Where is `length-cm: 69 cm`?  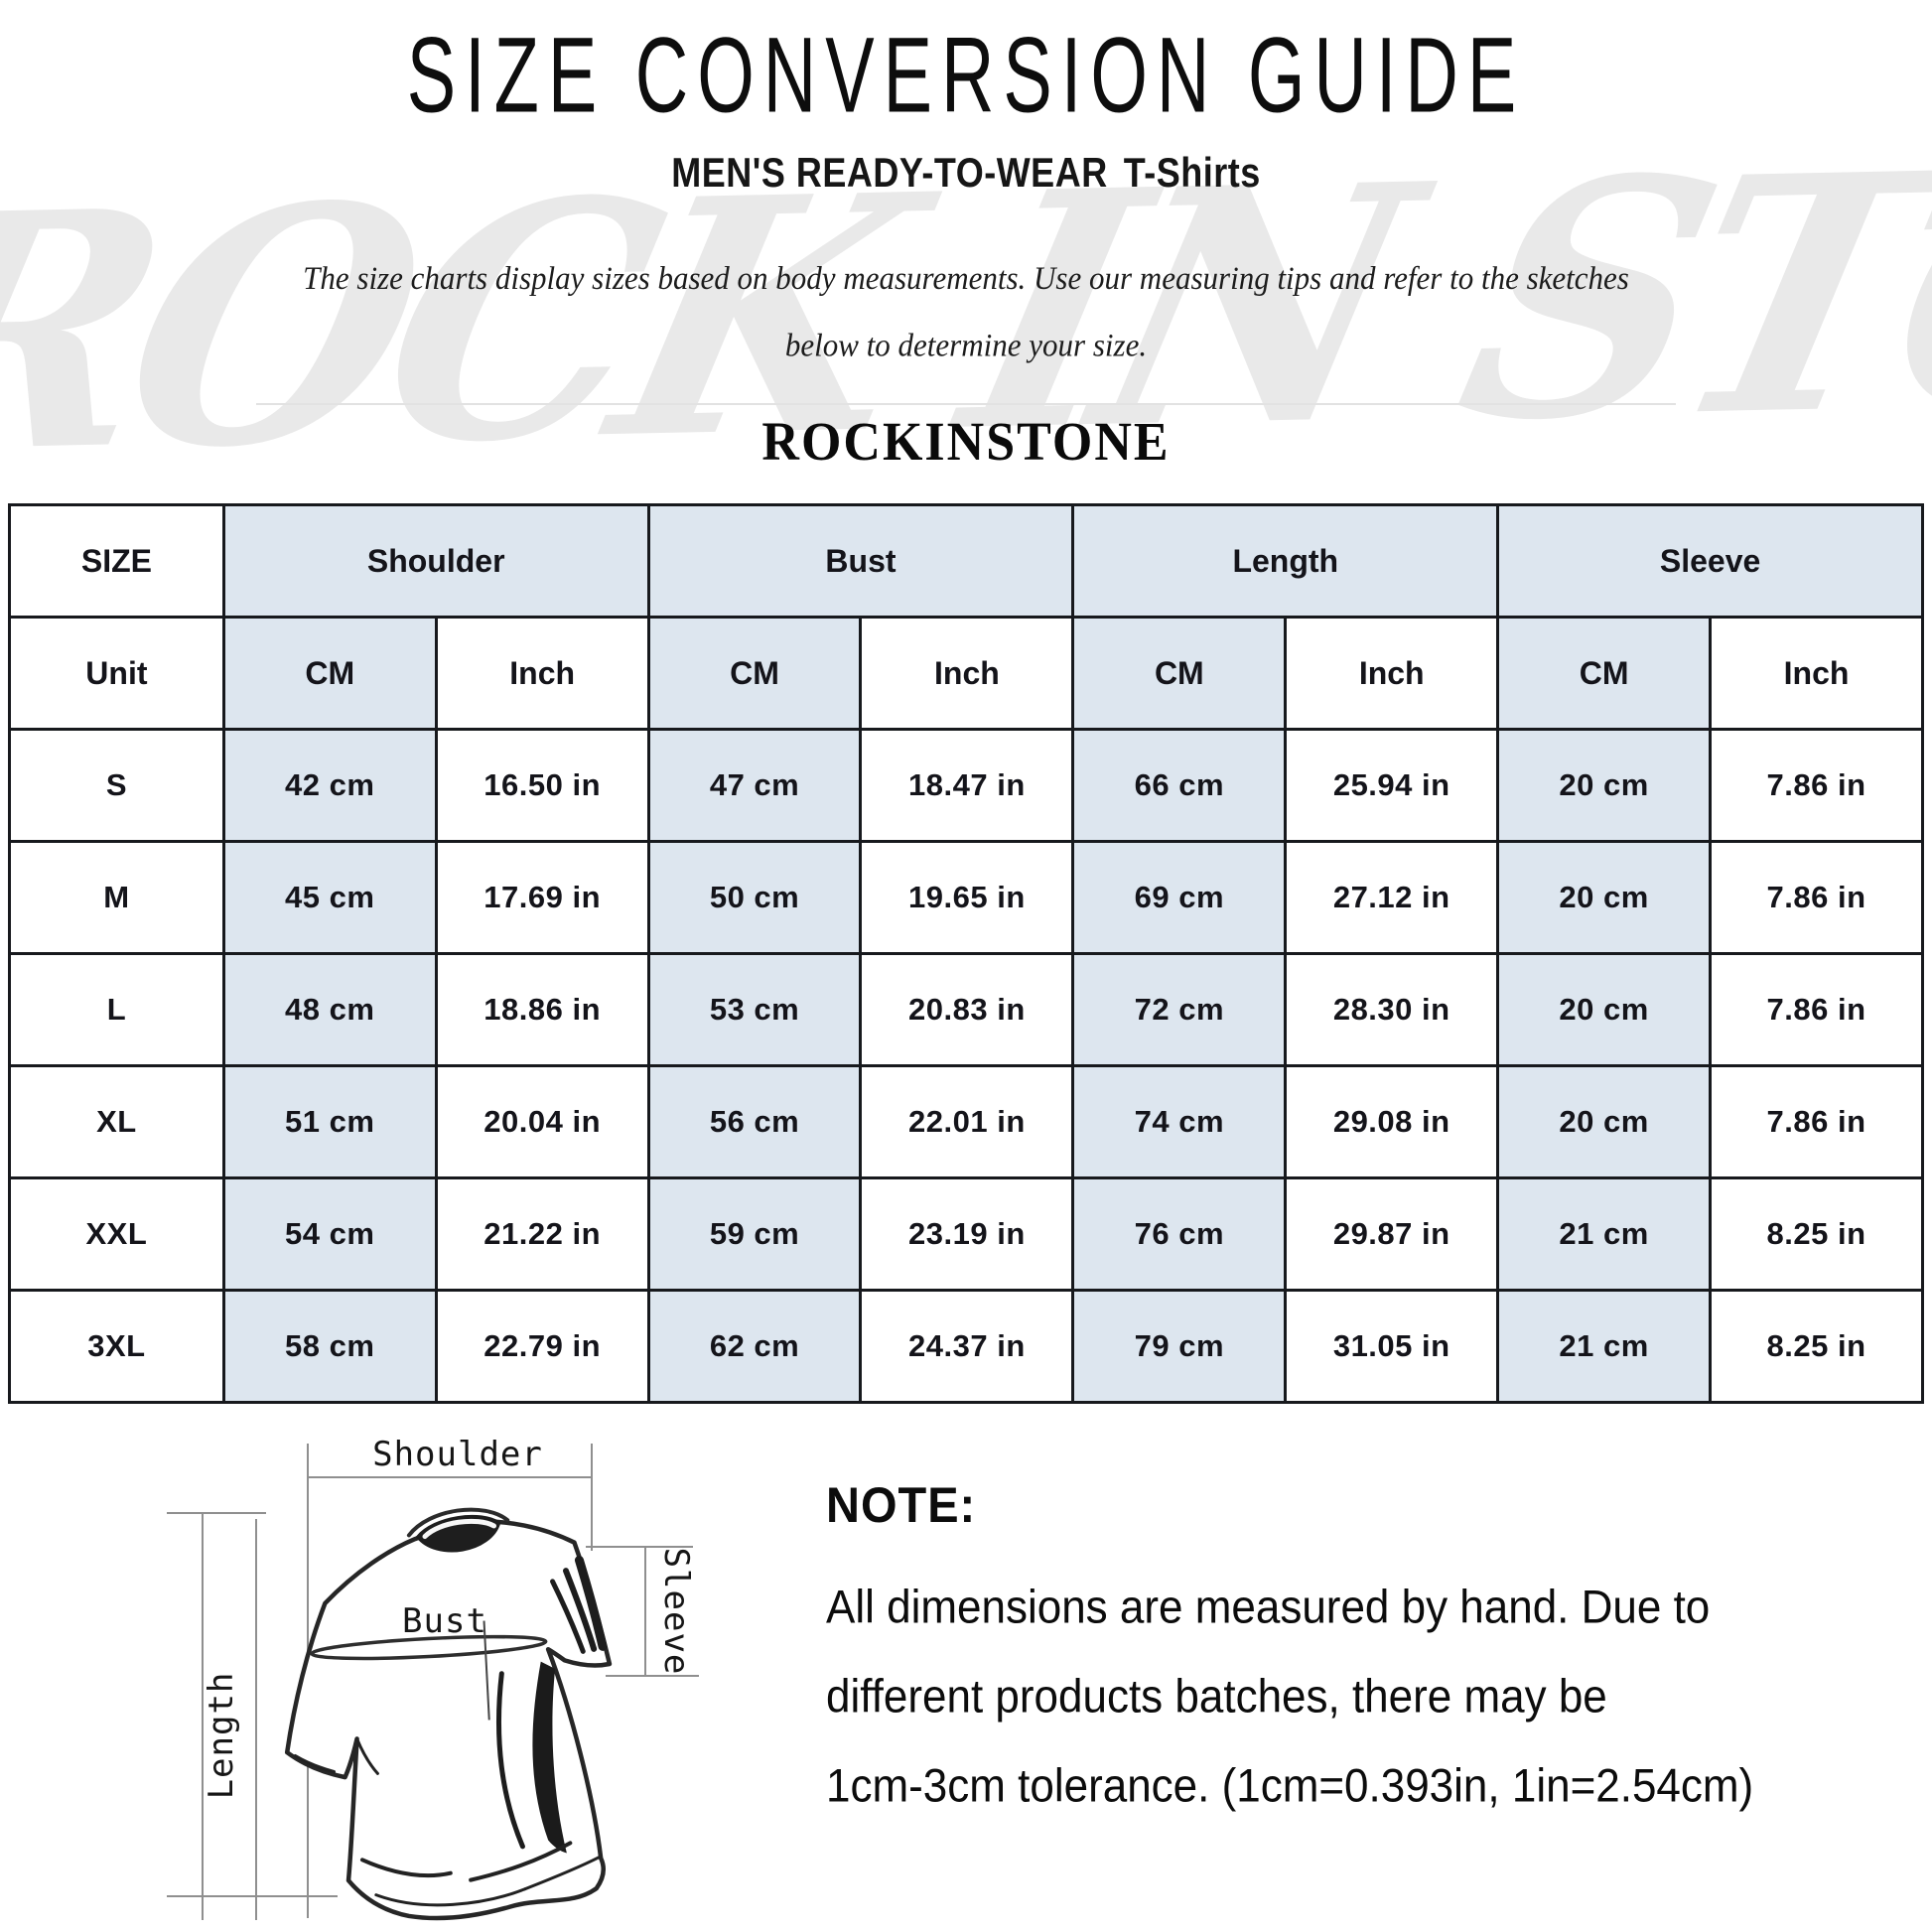
length-cm: 69 cm is located at coordinates (1180, 898).